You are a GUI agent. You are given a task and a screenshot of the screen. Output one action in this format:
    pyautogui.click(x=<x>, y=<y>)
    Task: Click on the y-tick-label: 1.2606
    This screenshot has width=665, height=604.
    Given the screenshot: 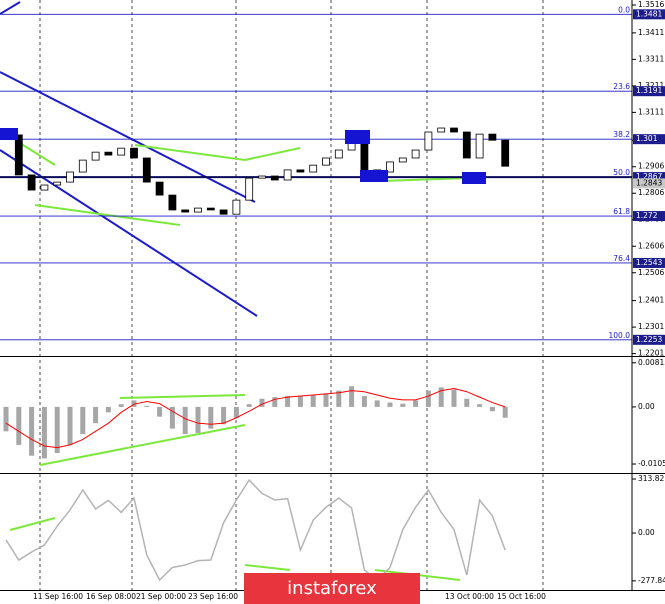 What is the action you would take?
    pyautogui.click(x=651, y=245)
    